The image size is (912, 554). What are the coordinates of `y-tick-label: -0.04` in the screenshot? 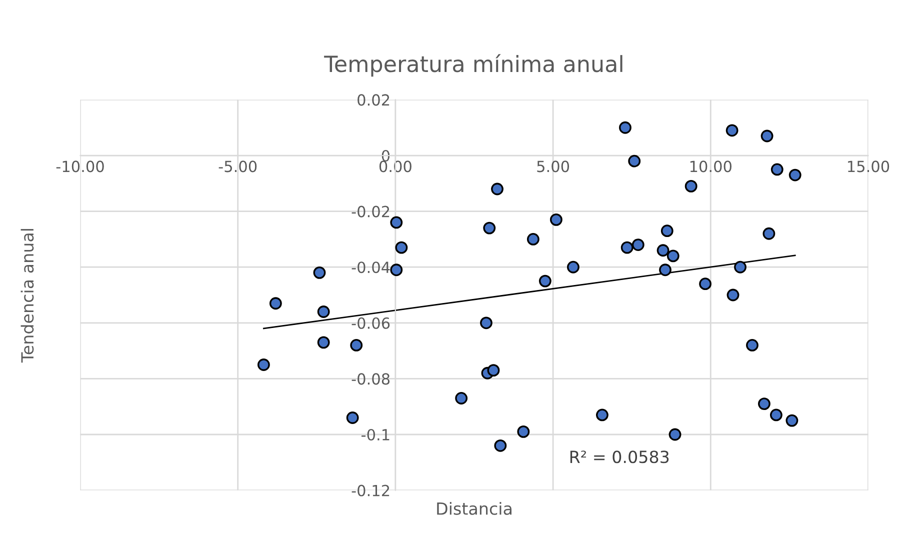 It's located at (371, 268).